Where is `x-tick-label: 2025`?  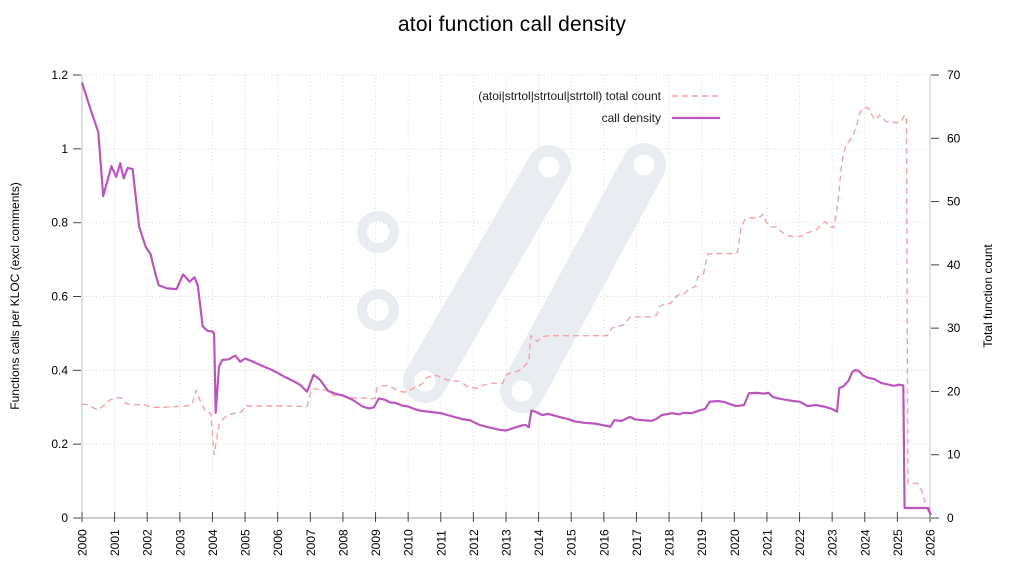
x-tick-label: 2025 is located at coordinates (898, 542).